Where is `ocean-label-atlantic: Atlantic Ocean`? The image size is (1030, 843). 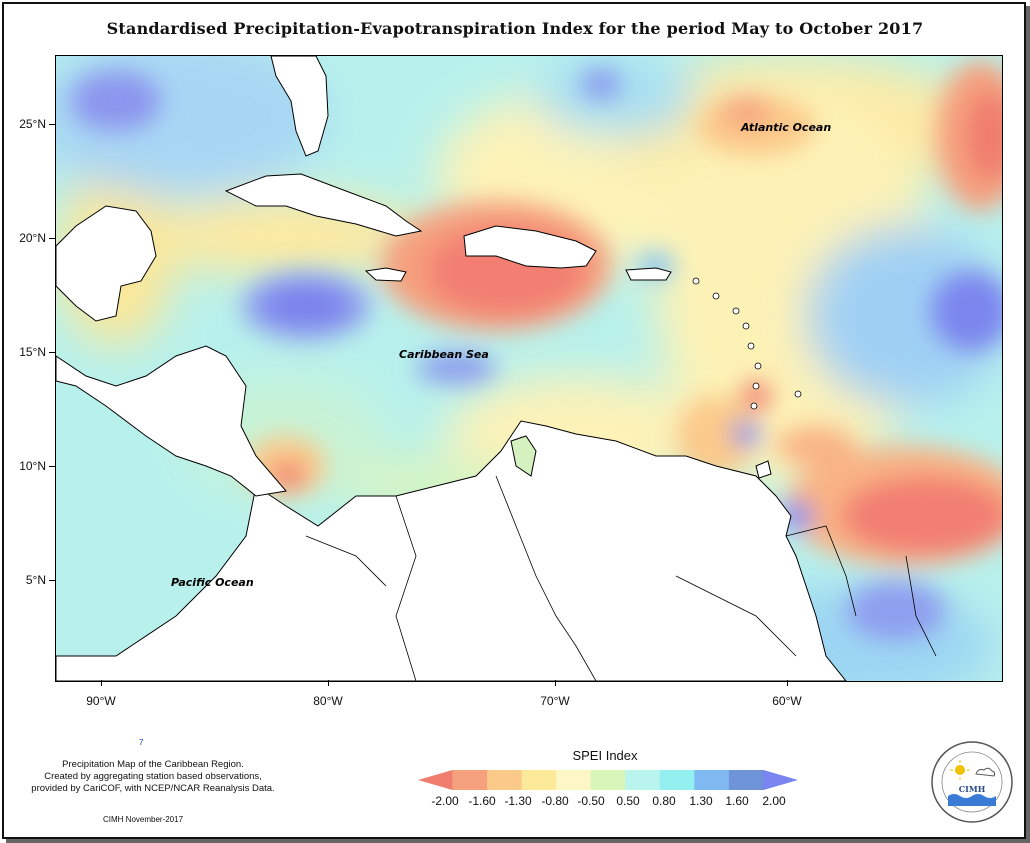 ocean-label-atlantic: Atlantic Ocean is located at coordinates (785, 127).